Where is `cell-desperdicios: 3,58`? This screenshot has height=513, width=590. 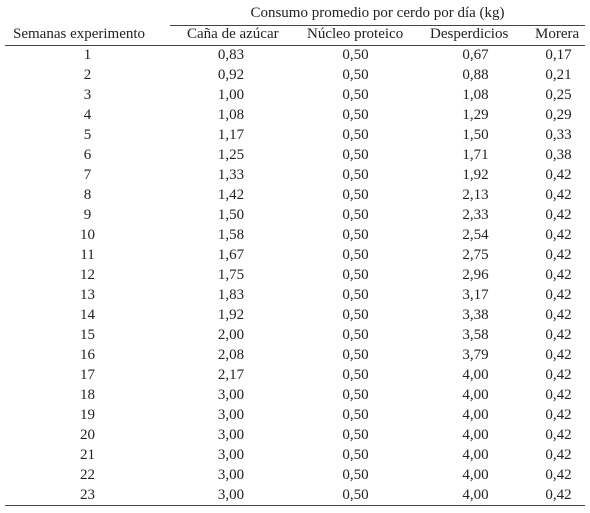
cell-desperdicios: 3,58 is located at coordinates (475, 335).